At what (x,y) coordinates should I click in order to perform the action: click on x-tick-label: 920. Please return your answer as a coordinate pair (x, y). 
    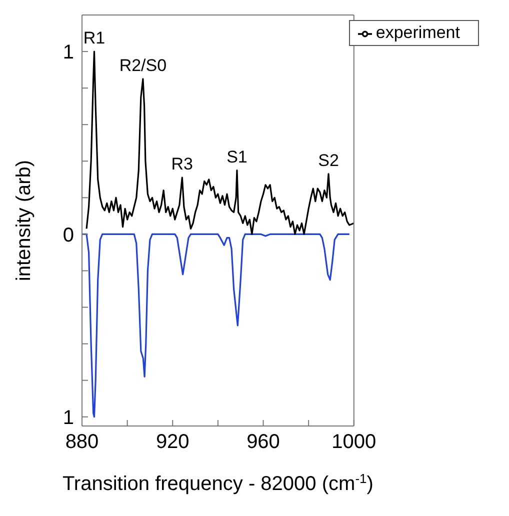
    Looking at the image, I should click on (173, 442).